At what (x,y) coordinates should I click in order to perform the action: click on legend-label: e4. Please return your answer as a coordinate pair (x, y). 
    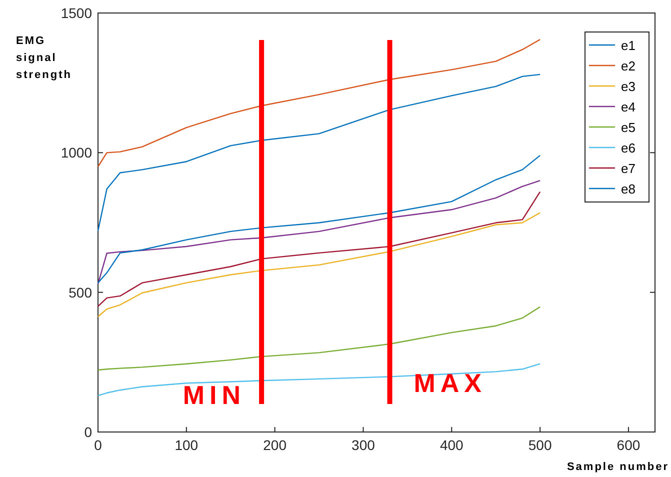
    Looking at the image, I should click on (628, 107).